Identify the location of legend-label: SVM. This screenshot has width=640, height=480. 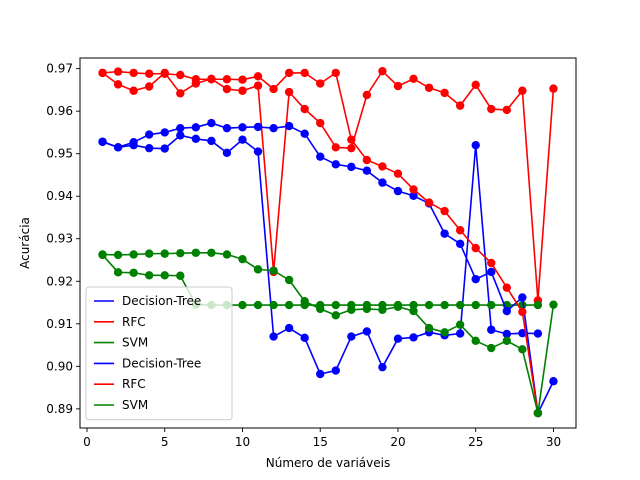
(135, 405).